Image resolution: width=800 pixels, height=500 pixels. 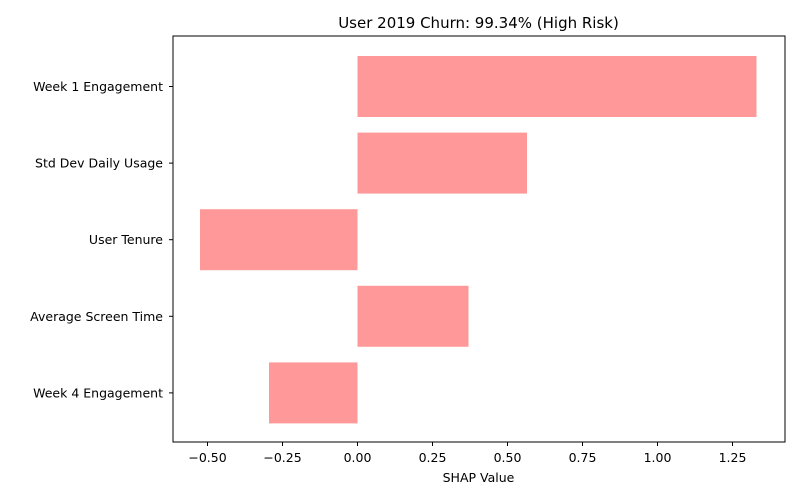 I want to click on y-tick-label: Week 4 Engagement, so click(x=98, y=392).